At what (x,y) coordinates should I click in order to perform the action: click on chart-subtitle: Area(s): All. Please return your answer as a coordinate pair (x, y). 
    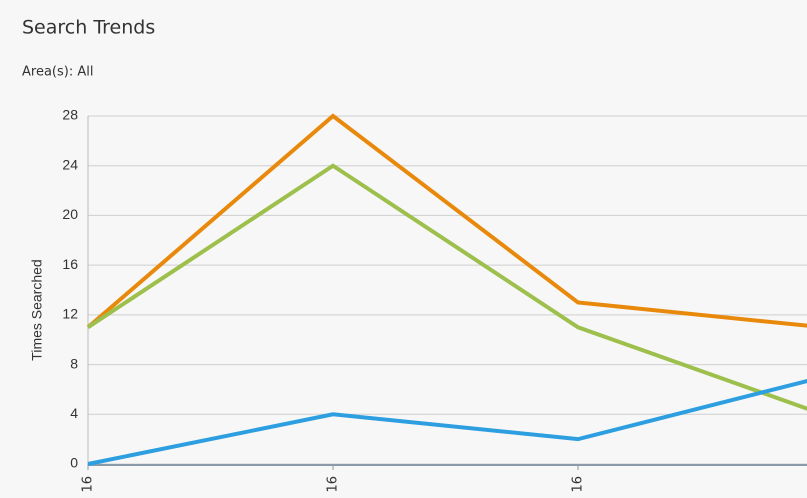
    Looking at the image, I should click on (57, 72).